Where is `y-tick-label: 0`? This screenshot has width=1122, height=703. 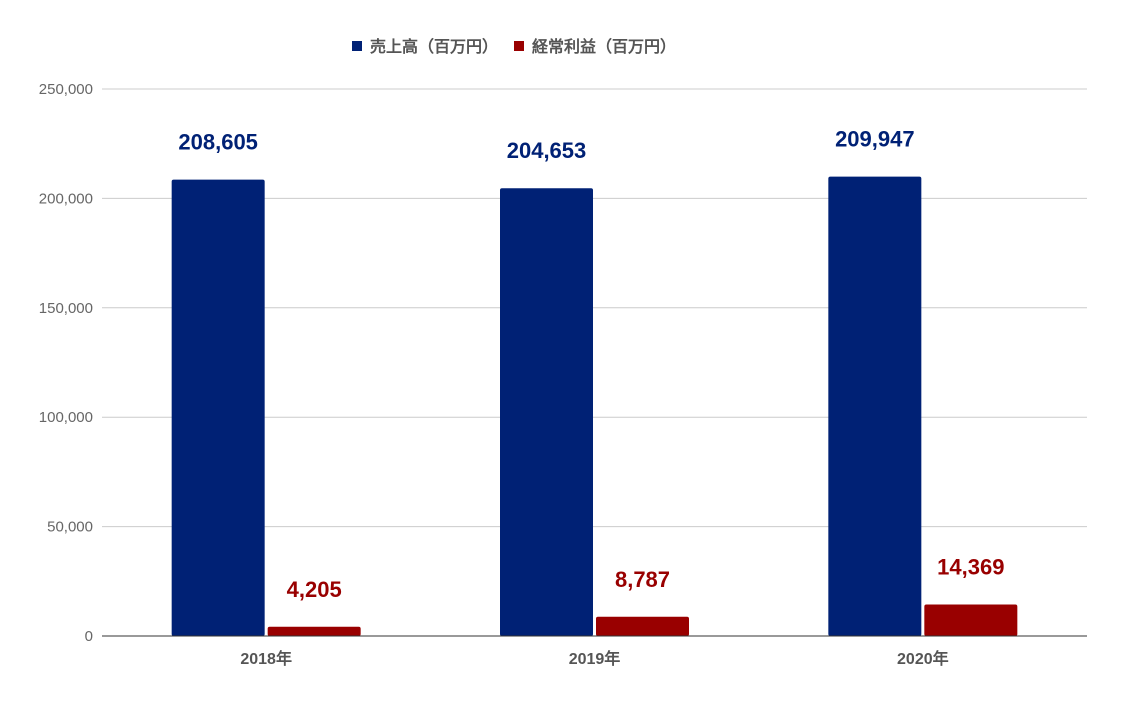 y-tick-label: 0 is located at coordinates (89, 636).